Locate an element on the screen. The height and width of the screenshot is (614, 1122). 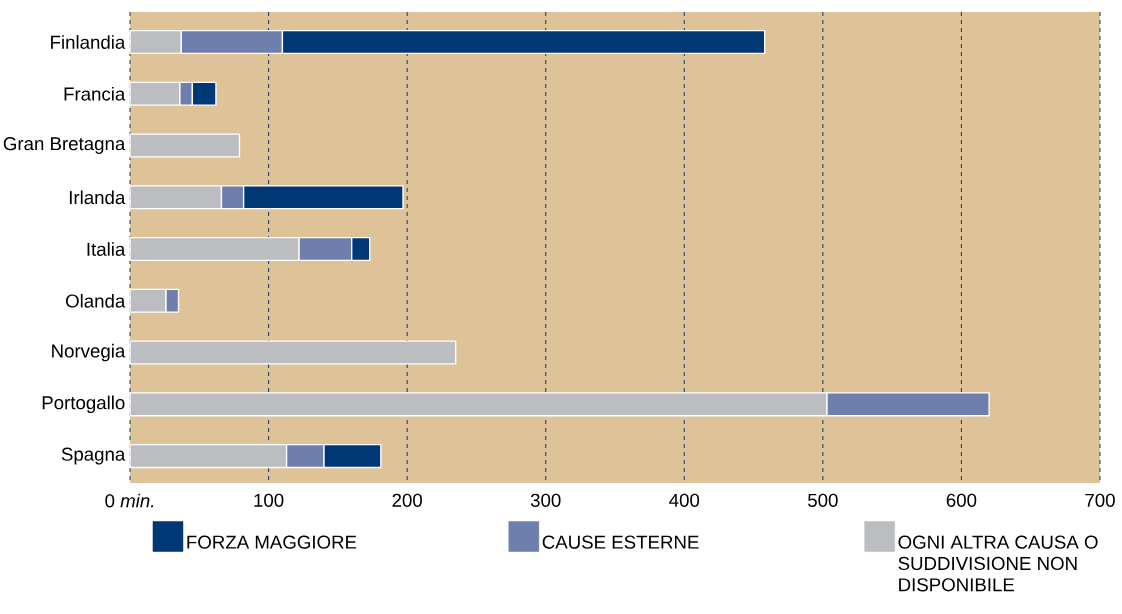
legend-label: FORZA MAGGIORE is located at coordinates (272, 542).